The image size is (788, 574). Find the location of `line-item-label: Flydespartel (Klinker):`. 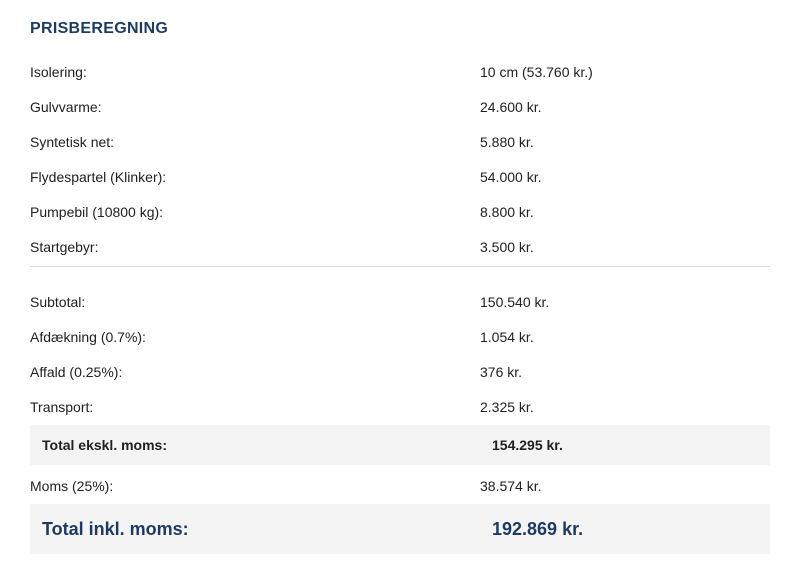

line-item-label: Flydespartel (Klinker): is located at coordinates (98, 176).